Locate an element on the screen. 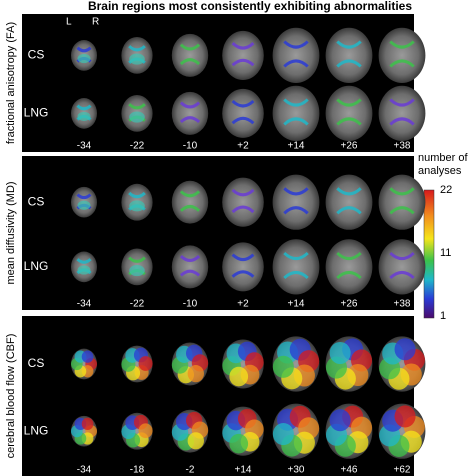  colorbar is located at coordinates (429, 254).